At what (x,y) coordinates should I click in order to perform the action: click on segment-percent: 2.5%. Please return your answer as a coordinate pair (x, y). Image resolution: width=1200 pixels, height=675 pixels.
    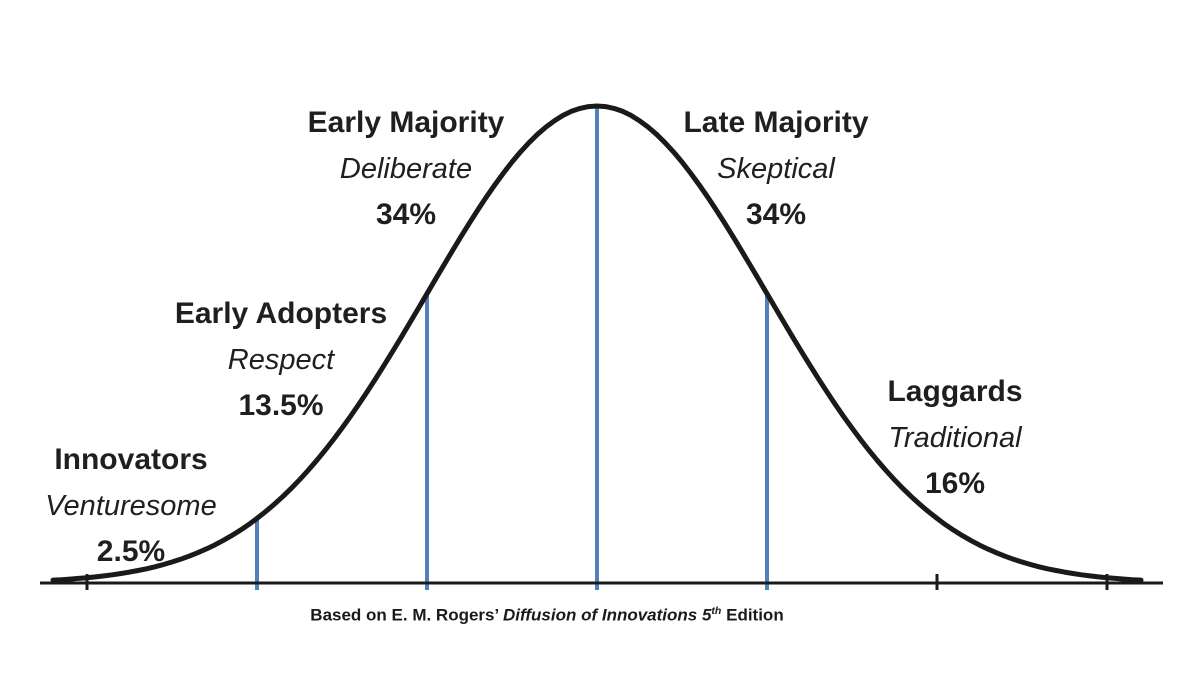
    Looking at the image, I should click on (131, 551).